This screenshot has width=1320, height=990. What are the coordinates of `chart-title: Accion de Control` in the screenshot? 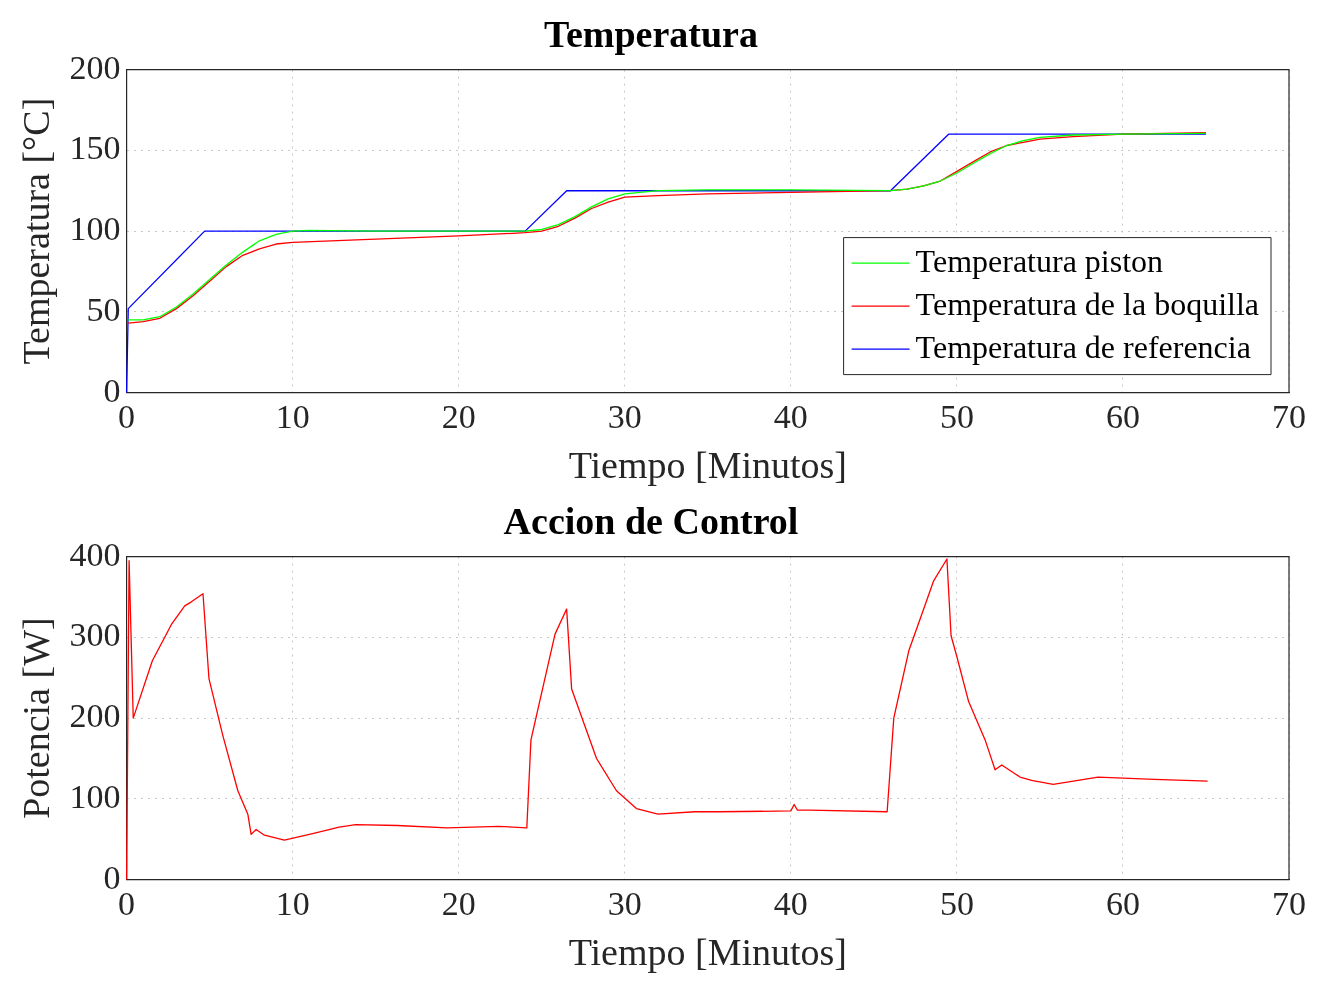 It's located at (651, 520).